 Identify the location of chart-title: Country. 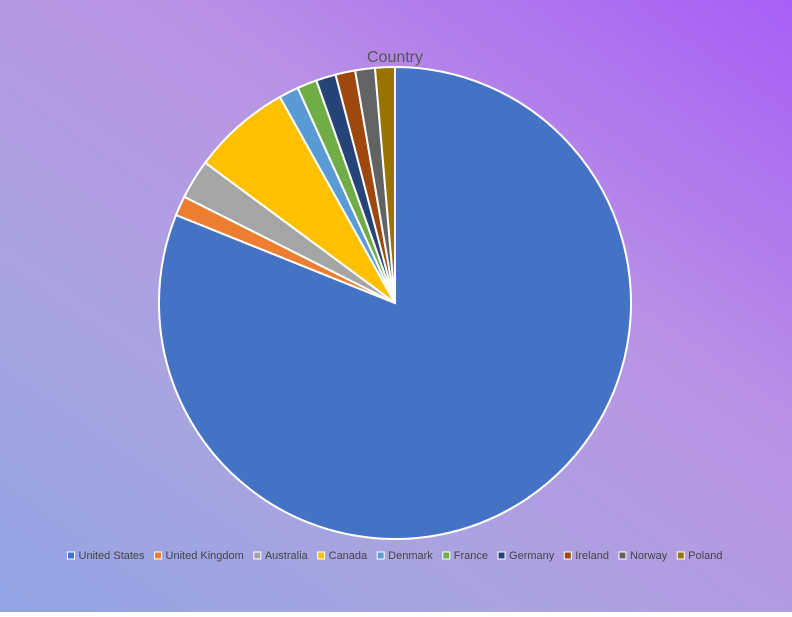
(395, 57).